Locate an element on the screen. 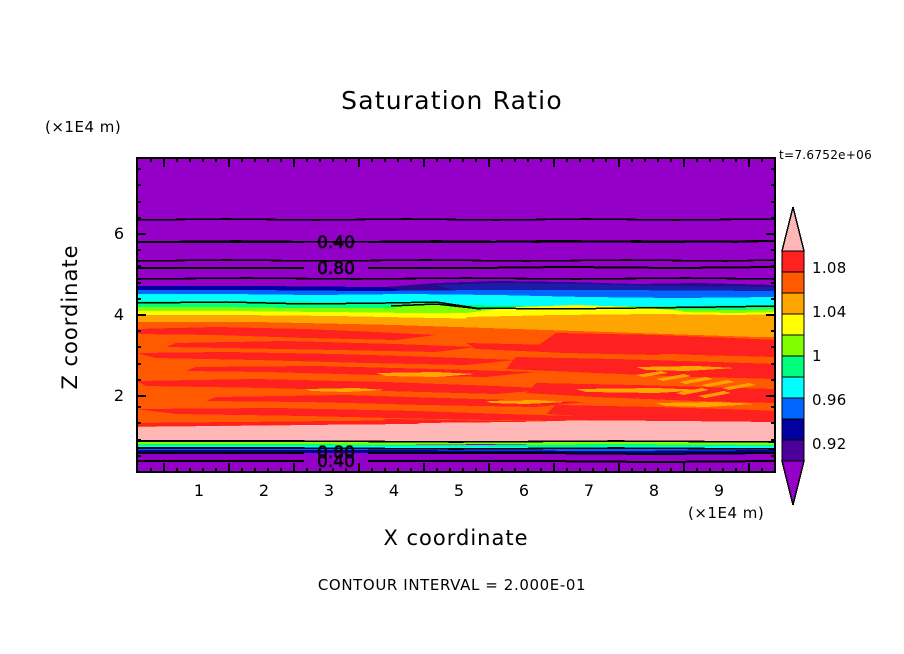 This screenshot has width=904, height=654. colorbar-over-arrow is located at coordinates (793, 229).